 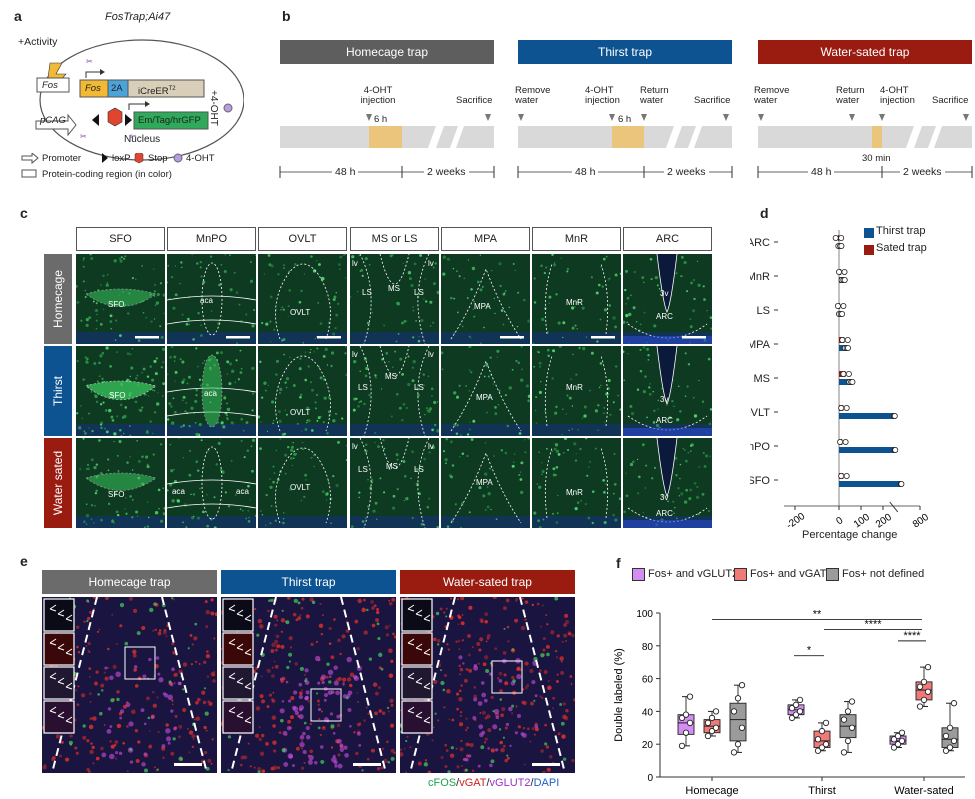 What do you see at coordinates (300, 412) in the screenshot?
I see `region-tag-8: OVLT` at bounding box center [300, 412].